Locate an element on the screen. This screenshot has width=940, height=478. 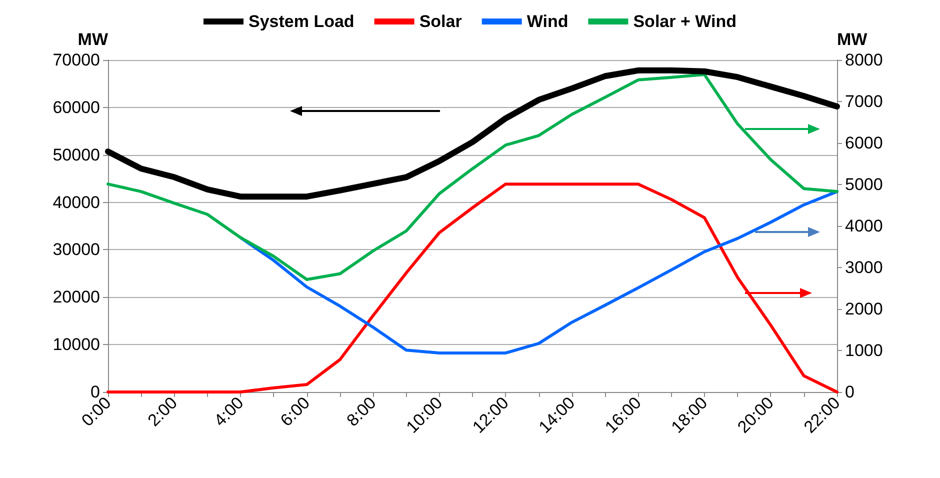
y-tick-label: 70000 is located at coordinates (76, 60).